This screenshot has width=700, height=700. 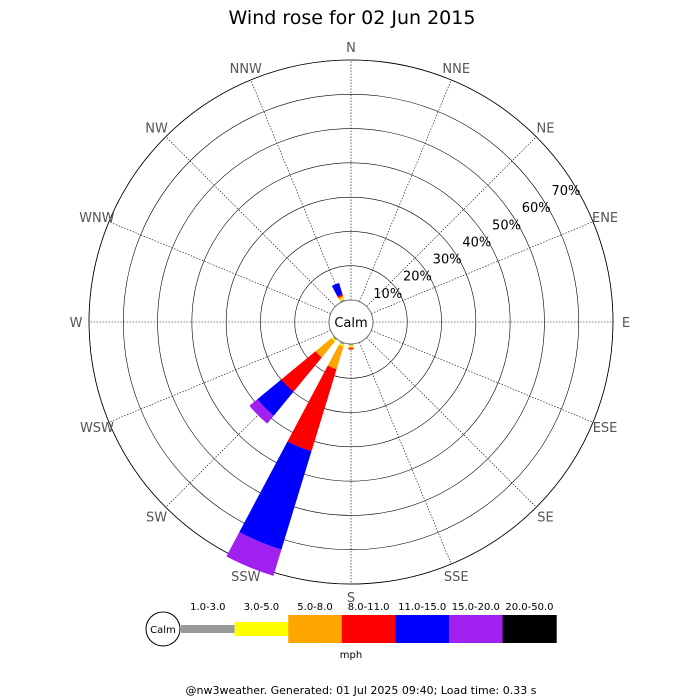 What do you see at coordinates (529, 607) in the screenshot?
I see `legend-bin-label: 20.0-50.0` at bounding box center [529, 607].